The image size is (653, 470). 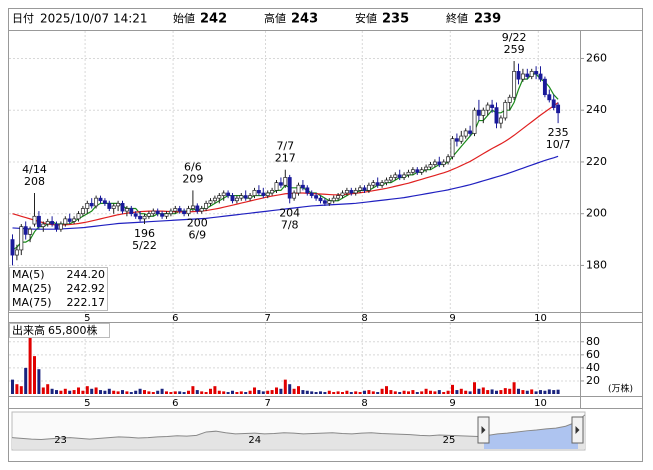 I want to click on handle-grip, so click(x=483, y=430).